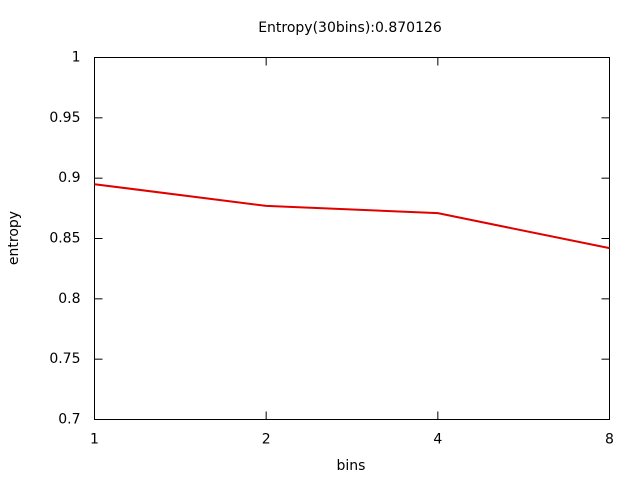 The image size is (640, 480). Describe the element at coordinates (69, 178) in the screenshot. I see `y-tick-label: 0.9` at that location.